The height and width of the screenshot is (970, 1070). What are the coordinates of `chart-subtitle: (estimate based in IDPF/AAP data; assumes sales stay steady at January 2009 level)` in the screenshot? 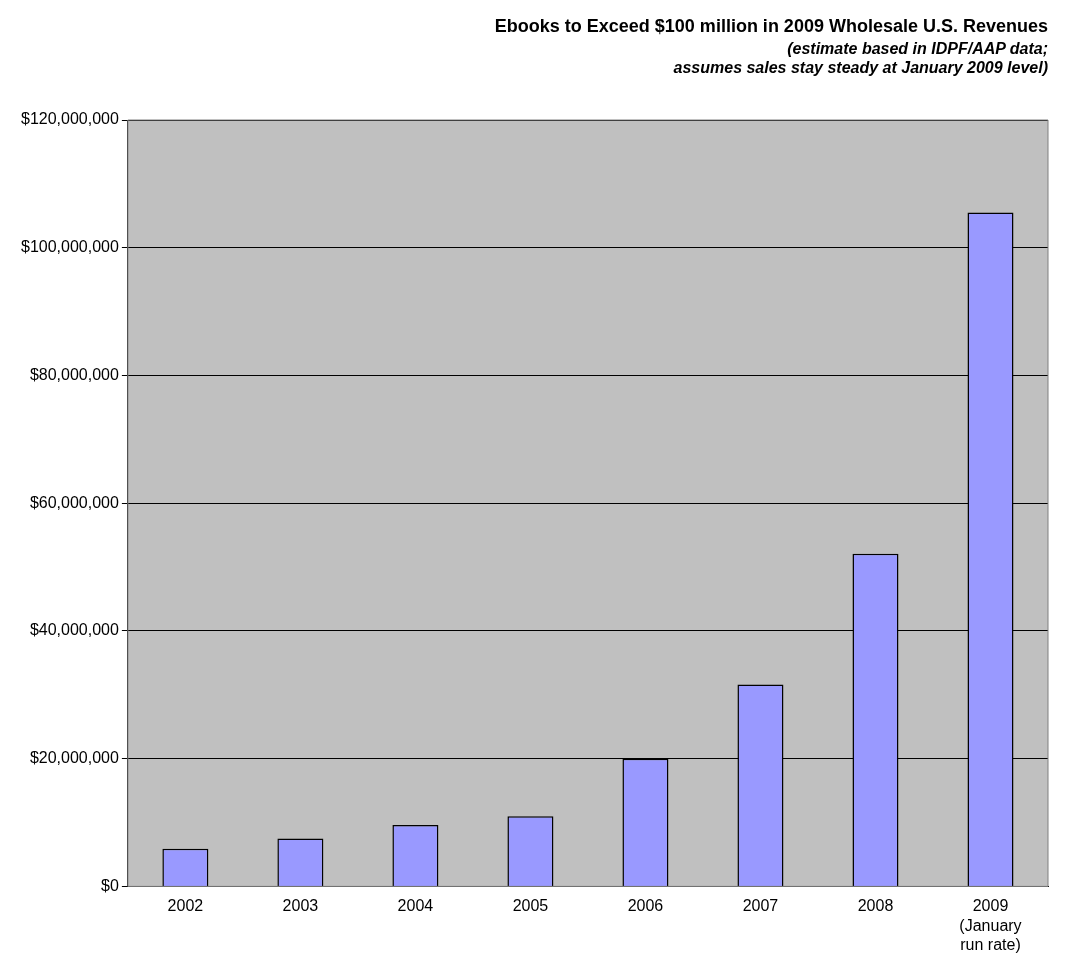 It's located at (860, 57).